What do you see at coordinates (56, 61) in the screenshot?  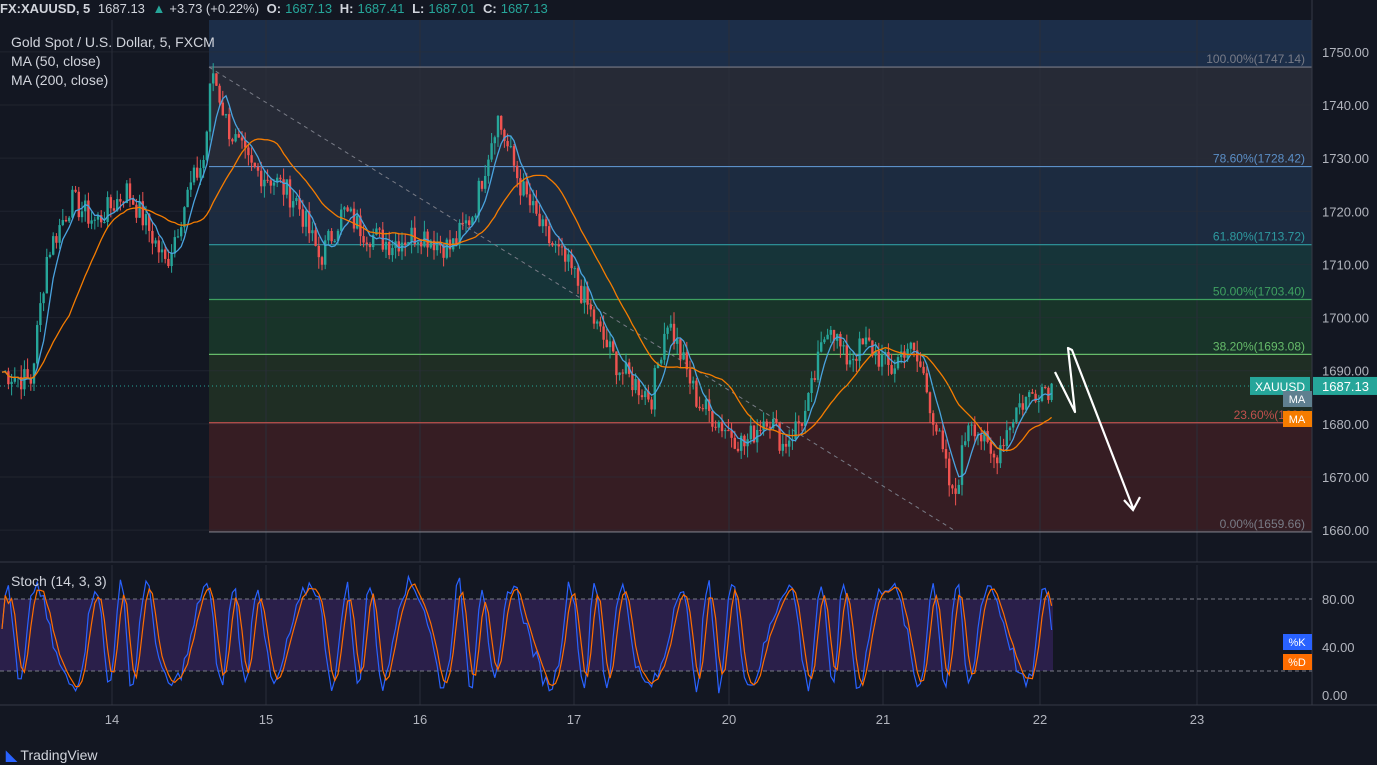 I see `legend-ma50: MA (50, close)` at bounding box center [56, 61].